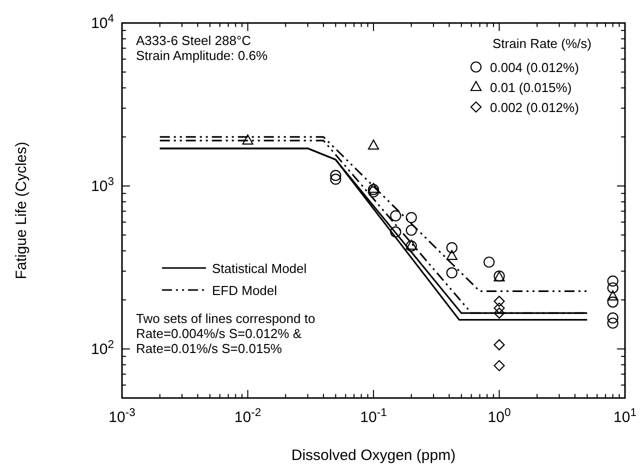 The height and width of the screenshot is (472, 643). Describe the element at coordinates (542, 43) in the screenshot. I see `legend-title: Strain Rate (%/s)` at that location.